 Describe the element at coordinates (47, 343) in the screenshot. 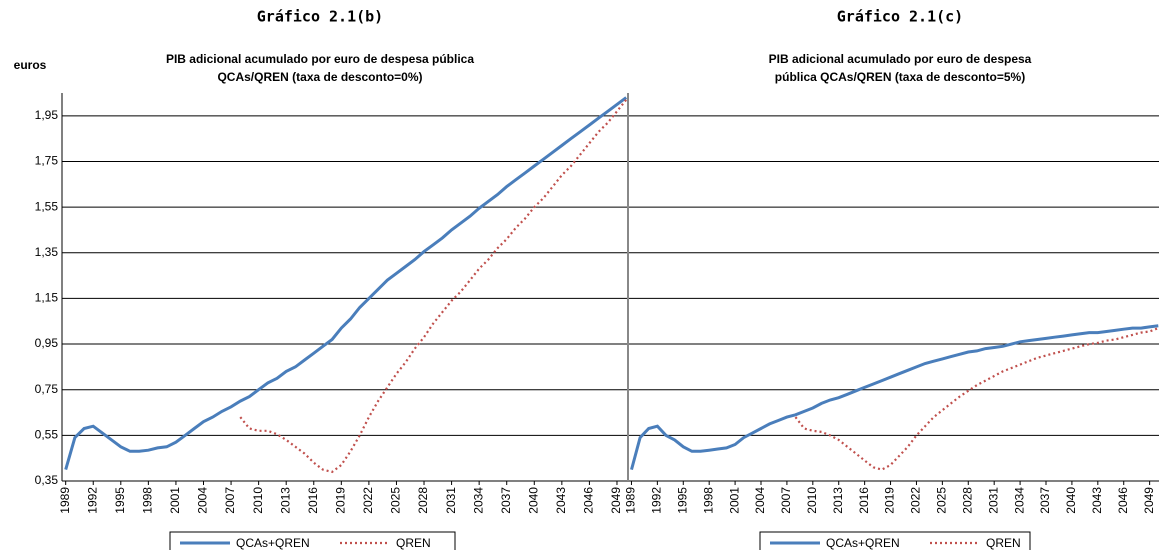

I see `y-tick-label: 0,95` at that location.